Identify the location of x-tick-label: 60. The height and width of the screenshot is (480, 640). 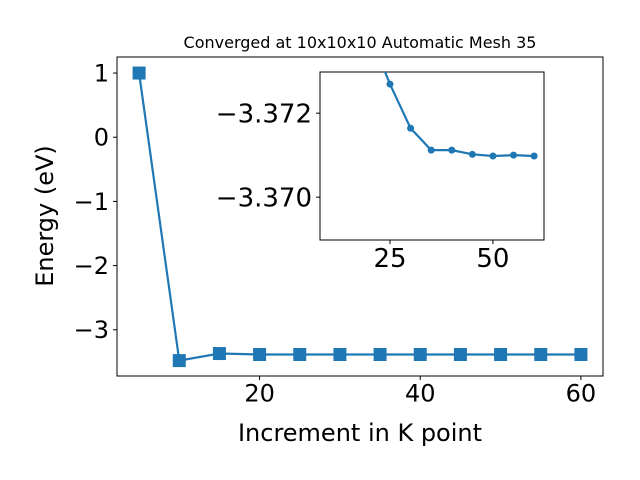
(581, 393).